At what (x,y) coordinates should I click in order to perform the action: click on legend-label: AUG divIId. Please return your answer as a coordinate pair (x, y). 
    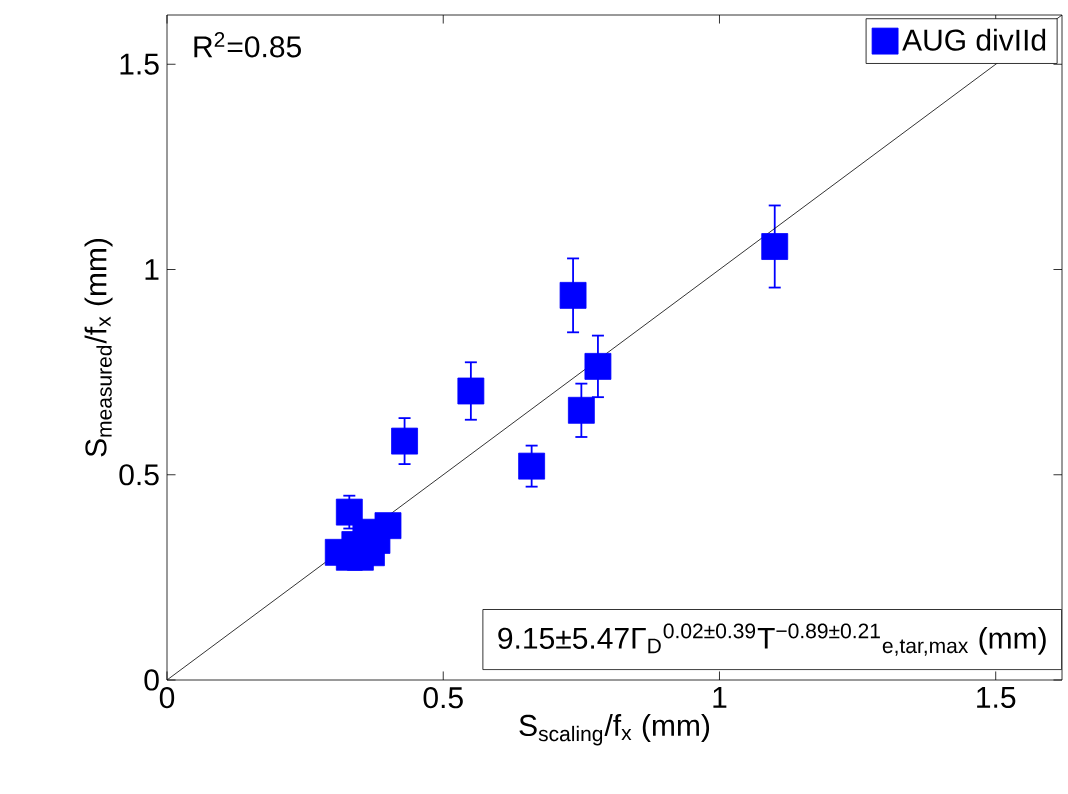
    Looking at the image, I should click on (974, 39).